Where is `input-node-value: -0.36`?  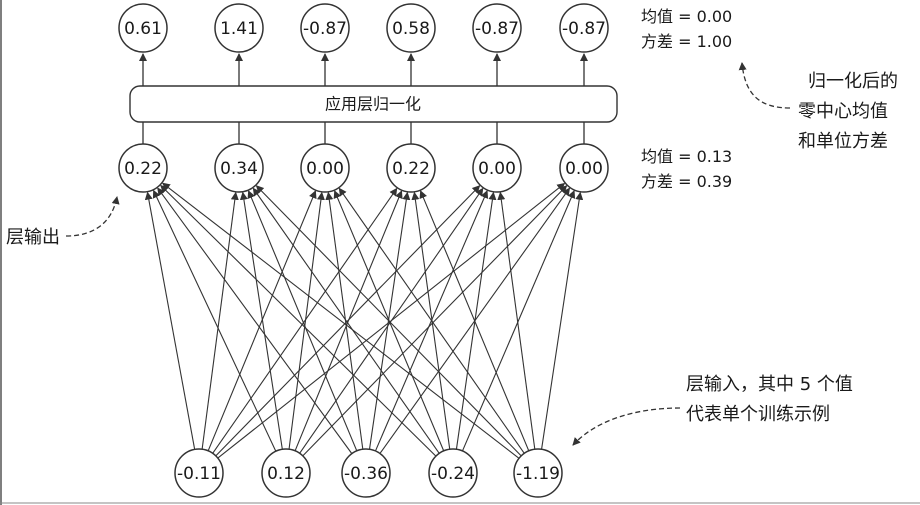
input-node-value: -0.36 is located at coordinates (366, 474).